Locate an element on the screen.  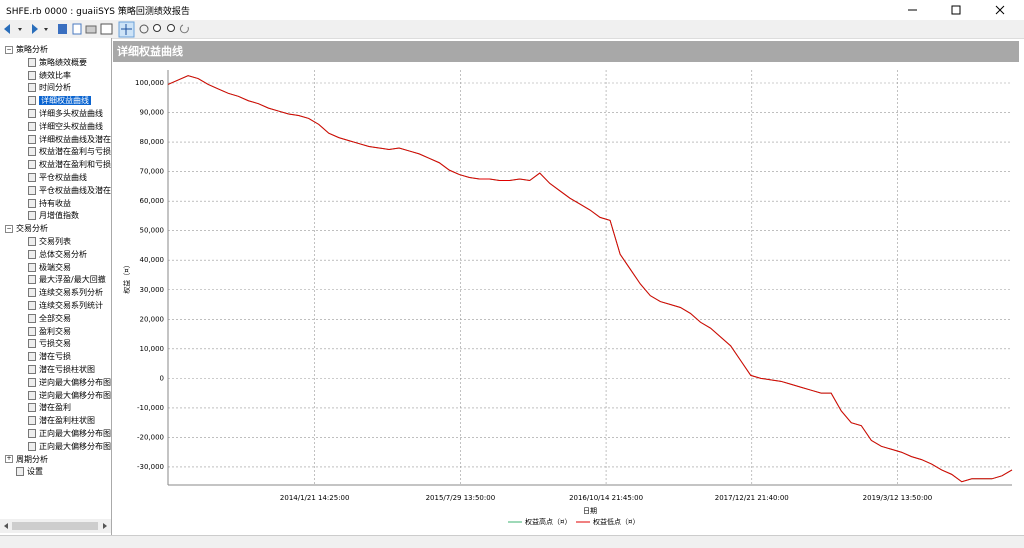
tree-item: 盈利交易 is located at coordinates (49, 332).